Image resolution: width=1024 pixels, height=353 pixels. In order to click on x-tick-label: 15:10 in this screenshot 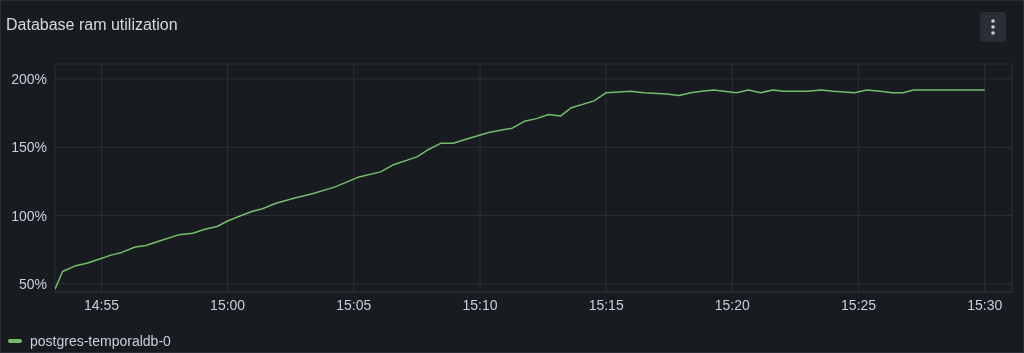, I will do `click(480, 304)`.